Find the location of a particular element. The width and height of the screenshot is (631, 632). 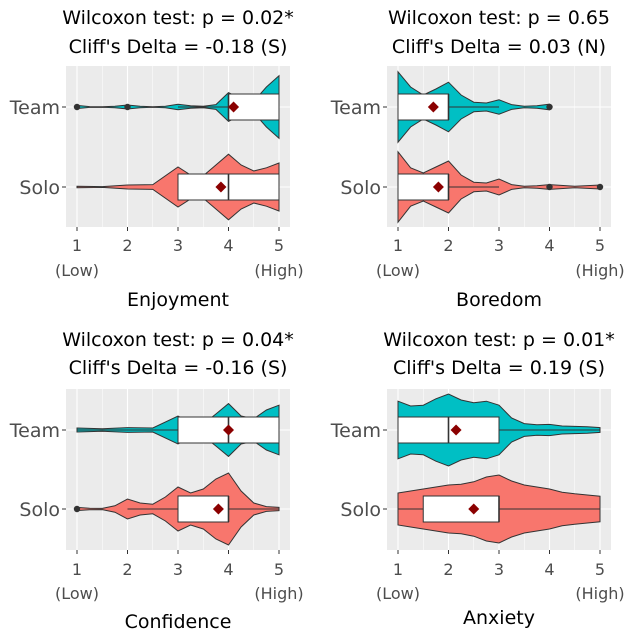

x-axis-title: Confidence is located at coordinates (178, 621).